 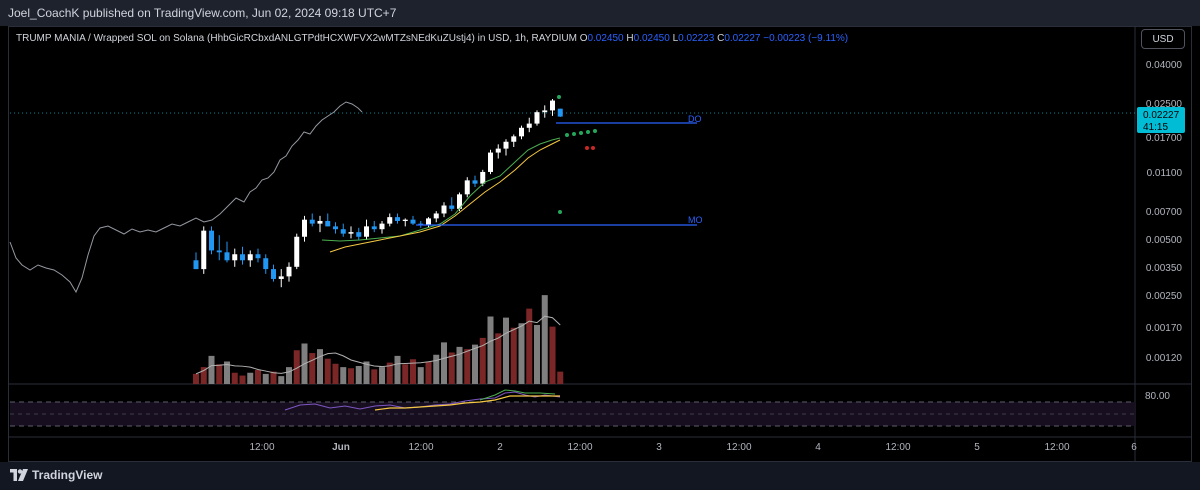 I want to click on comparison-line, so click(x=186, y=197).